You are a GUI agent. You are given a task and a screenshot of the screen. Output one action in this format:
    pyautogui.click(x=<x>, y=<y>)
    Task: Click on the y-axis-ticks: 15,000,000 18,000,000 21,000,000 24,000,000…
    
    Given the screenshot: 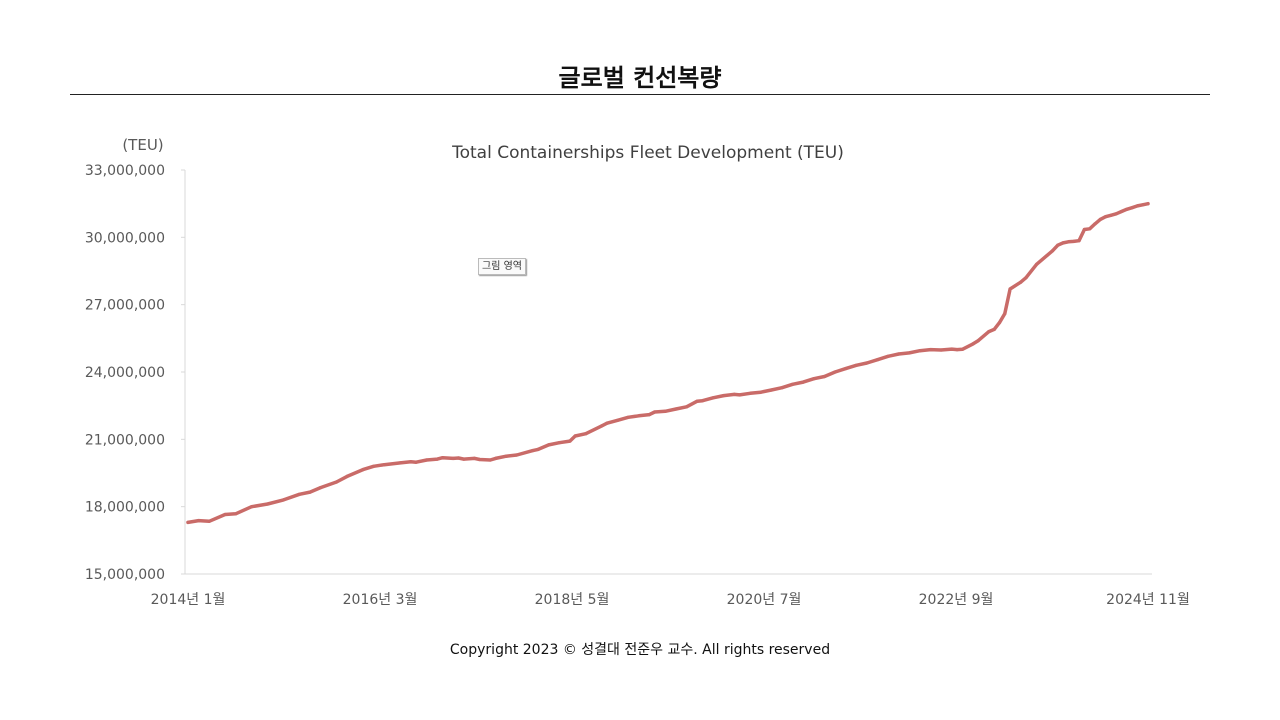 What is the action you would take?
    pyautogui.click(x=135, y=373)
    